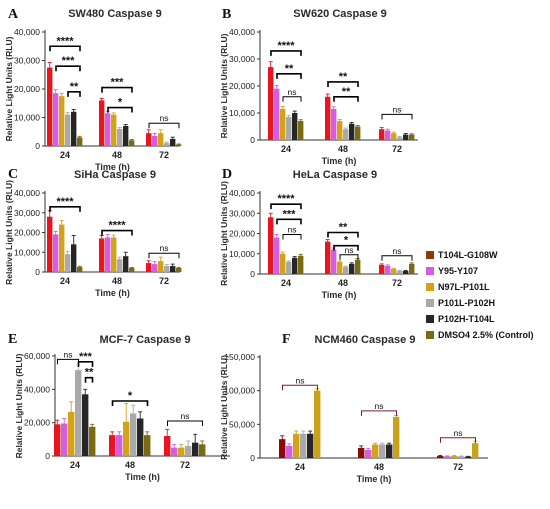 This screenshot has height=509, width=550. I want to click on panel-letter: D, so click(227, 174).